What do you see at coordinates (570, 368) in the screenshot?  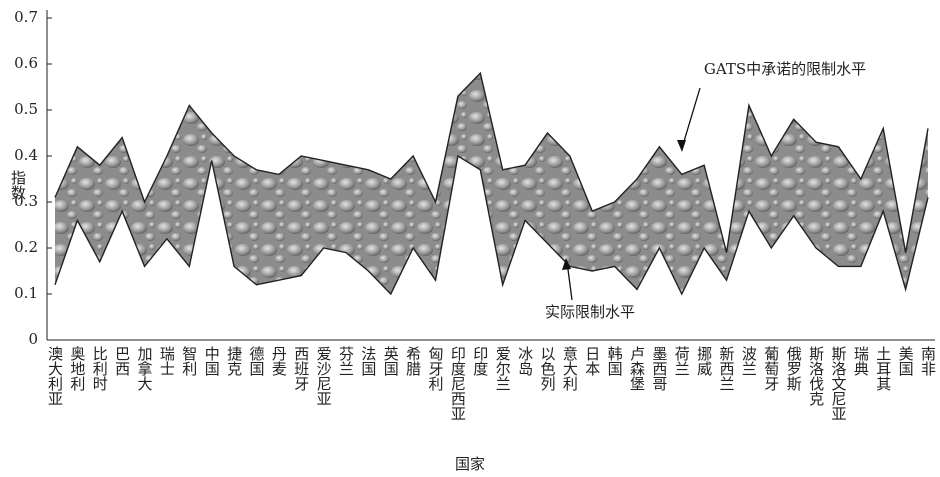 I see `x-tick-label: 意大利` at bounding box center [570, 368].